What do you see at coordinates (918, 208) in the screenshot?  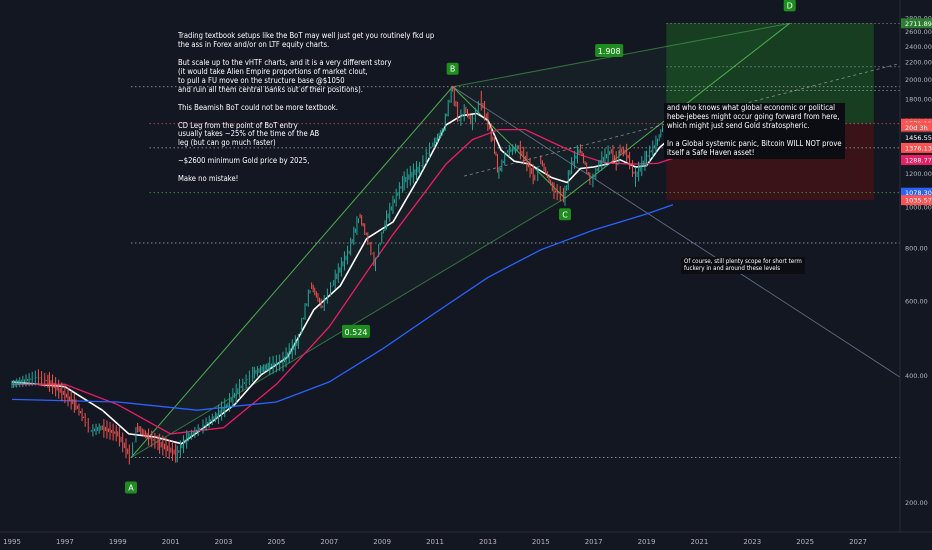 I see `y-tick-label: 1000.00` at bounding box center [918, 208].